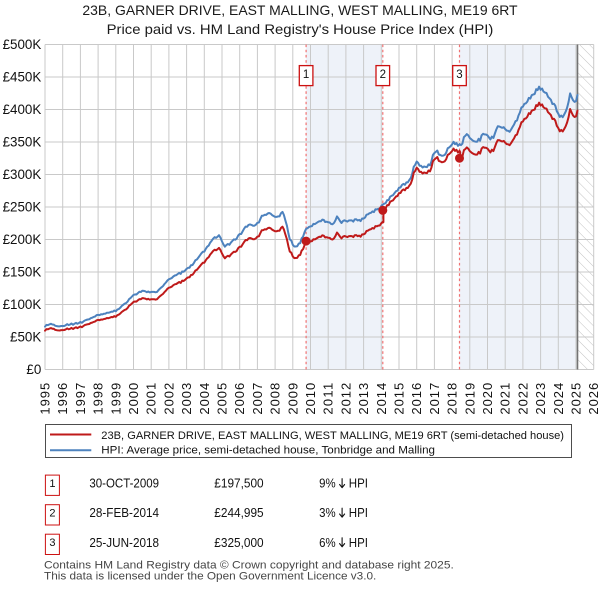 The width and height of the screenshot is (600, 595). What do you see at coordinates (576, 399) in the screenshot?
I see `svg-text: 2025` at bounding box center [576, 399].